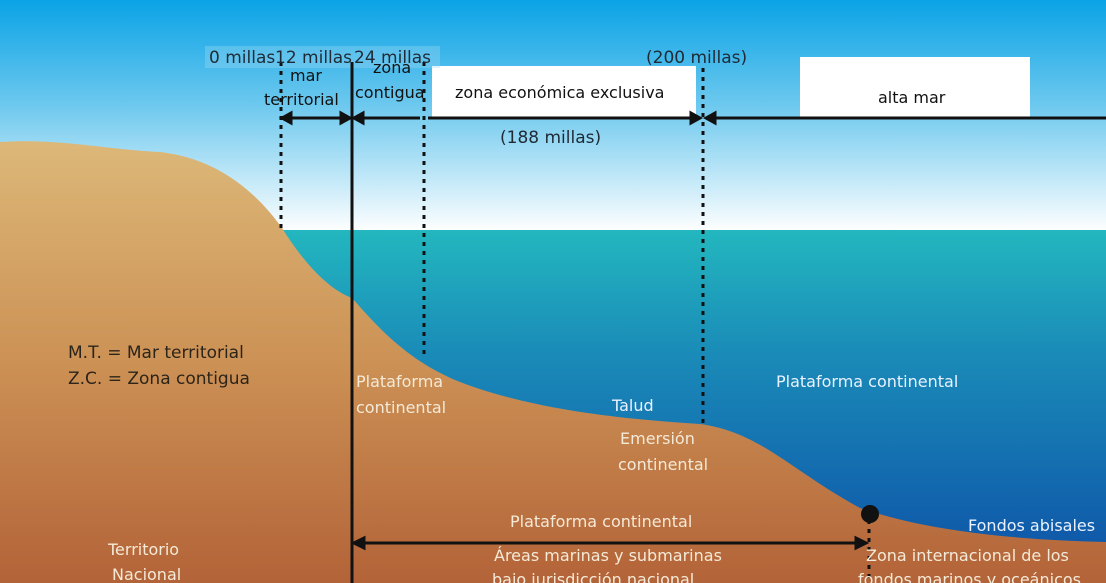  I want to click on areas-line1: Áreas marinas y submarinas, so click(608, 555).